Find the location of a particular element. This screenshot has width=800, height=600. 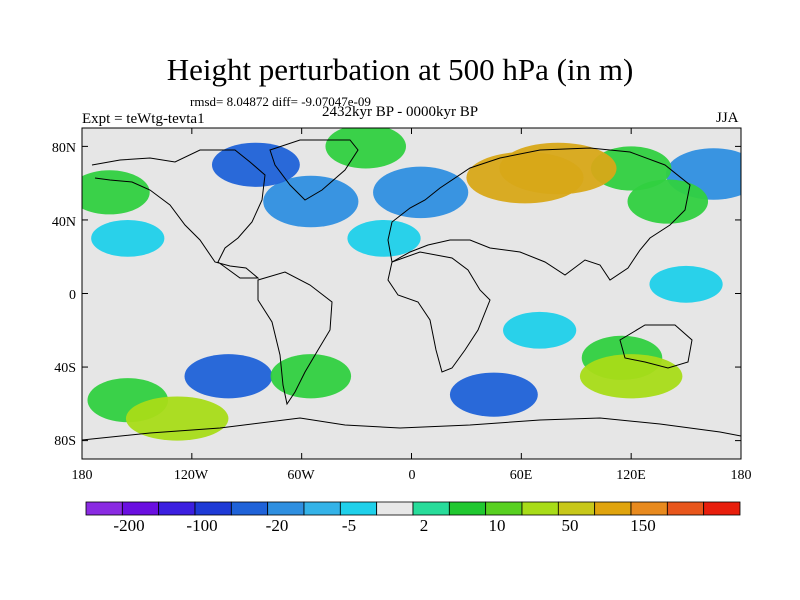

colorbar is located at coordinates (413, 508).